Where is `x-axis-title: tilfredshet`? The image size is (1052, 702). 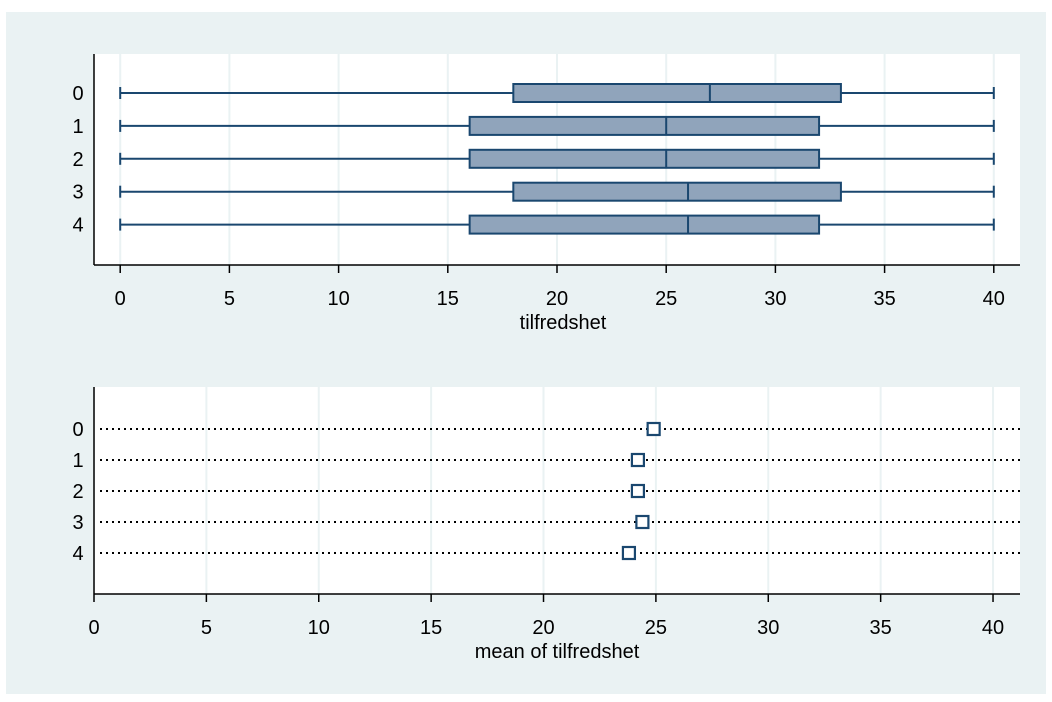 x-axis-title: tilfredshet is located at coordinates (563, 323).